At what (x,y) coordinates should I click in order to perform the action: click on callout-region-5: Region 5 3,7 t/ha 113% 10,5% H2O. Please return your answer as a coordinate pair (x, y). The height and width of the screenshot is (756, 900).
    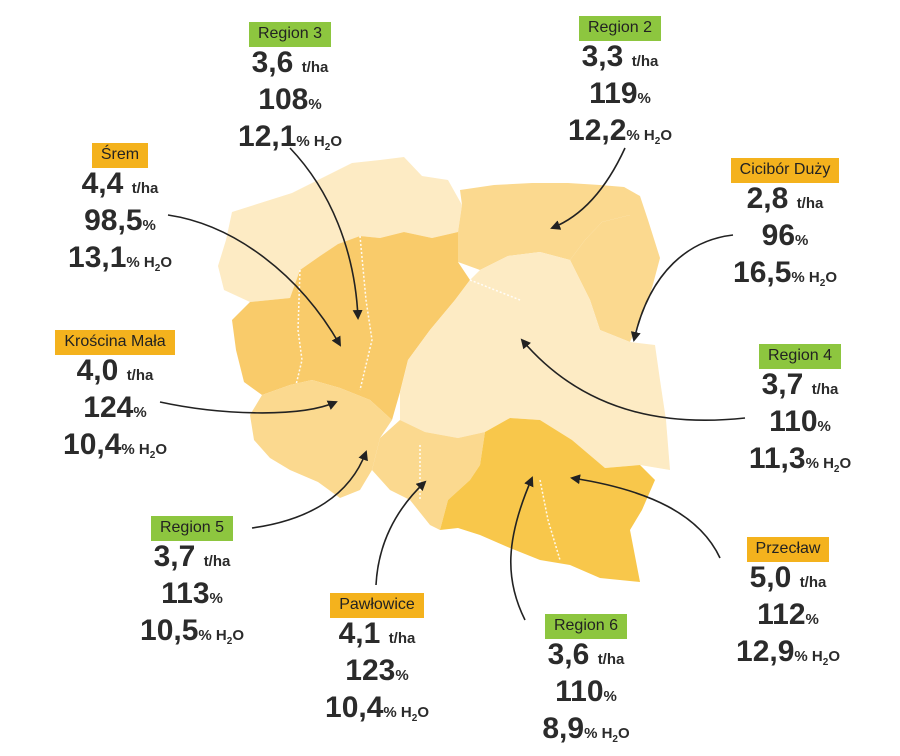
    Looking at the image, I should click on (192, 587).